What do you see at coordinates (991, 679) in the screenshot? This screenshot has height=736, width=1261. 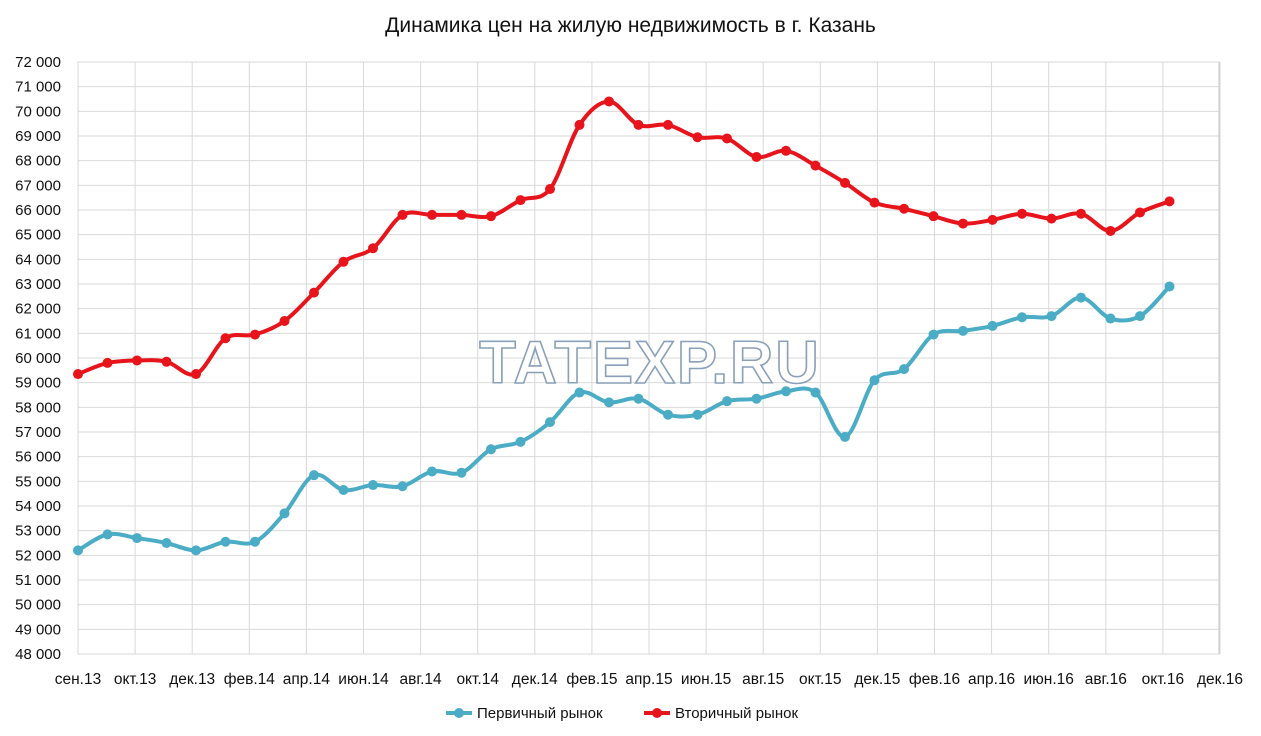 I see `x-tick-label: апр.16` at bounding box center [991, 679].